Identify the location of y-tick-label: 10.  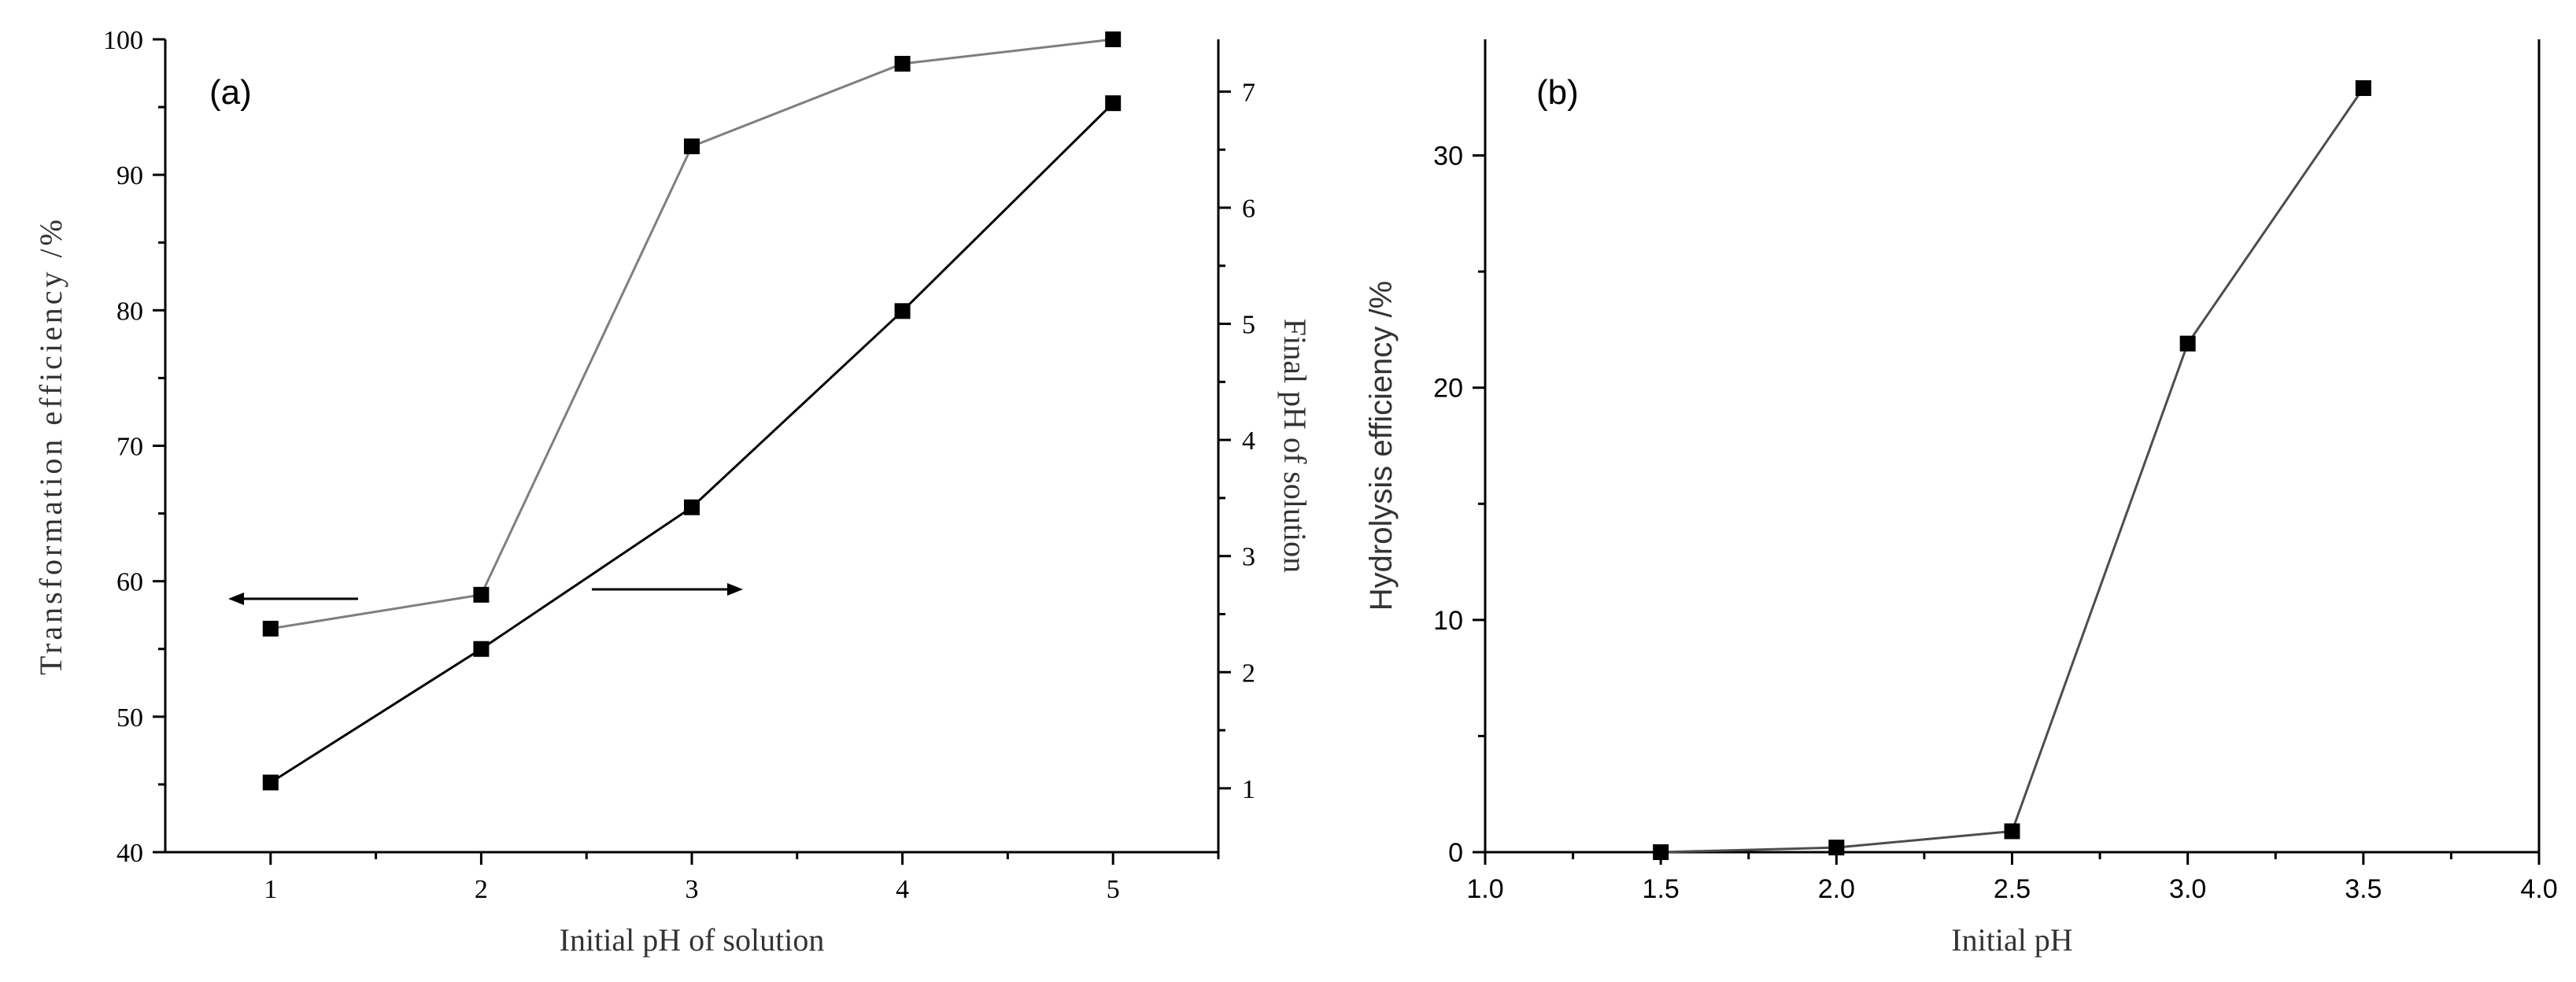
(1448, 621).